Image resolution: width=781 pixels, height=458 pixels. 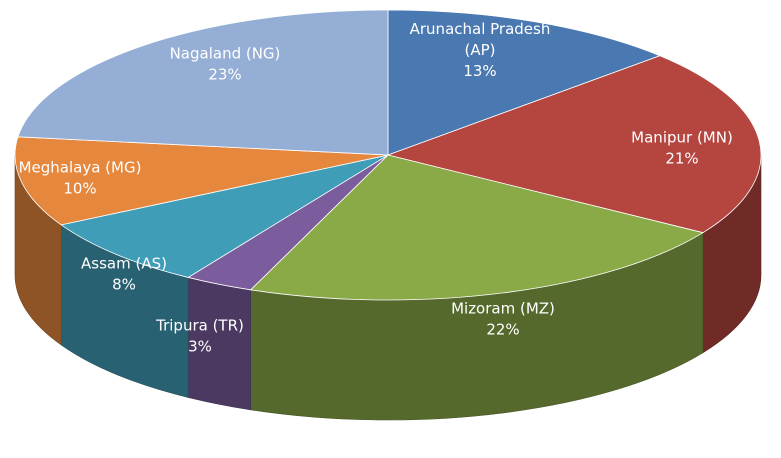 I want to click on data-label-assam-as: Assam (AS) 8%, so click(x=124, y=274).